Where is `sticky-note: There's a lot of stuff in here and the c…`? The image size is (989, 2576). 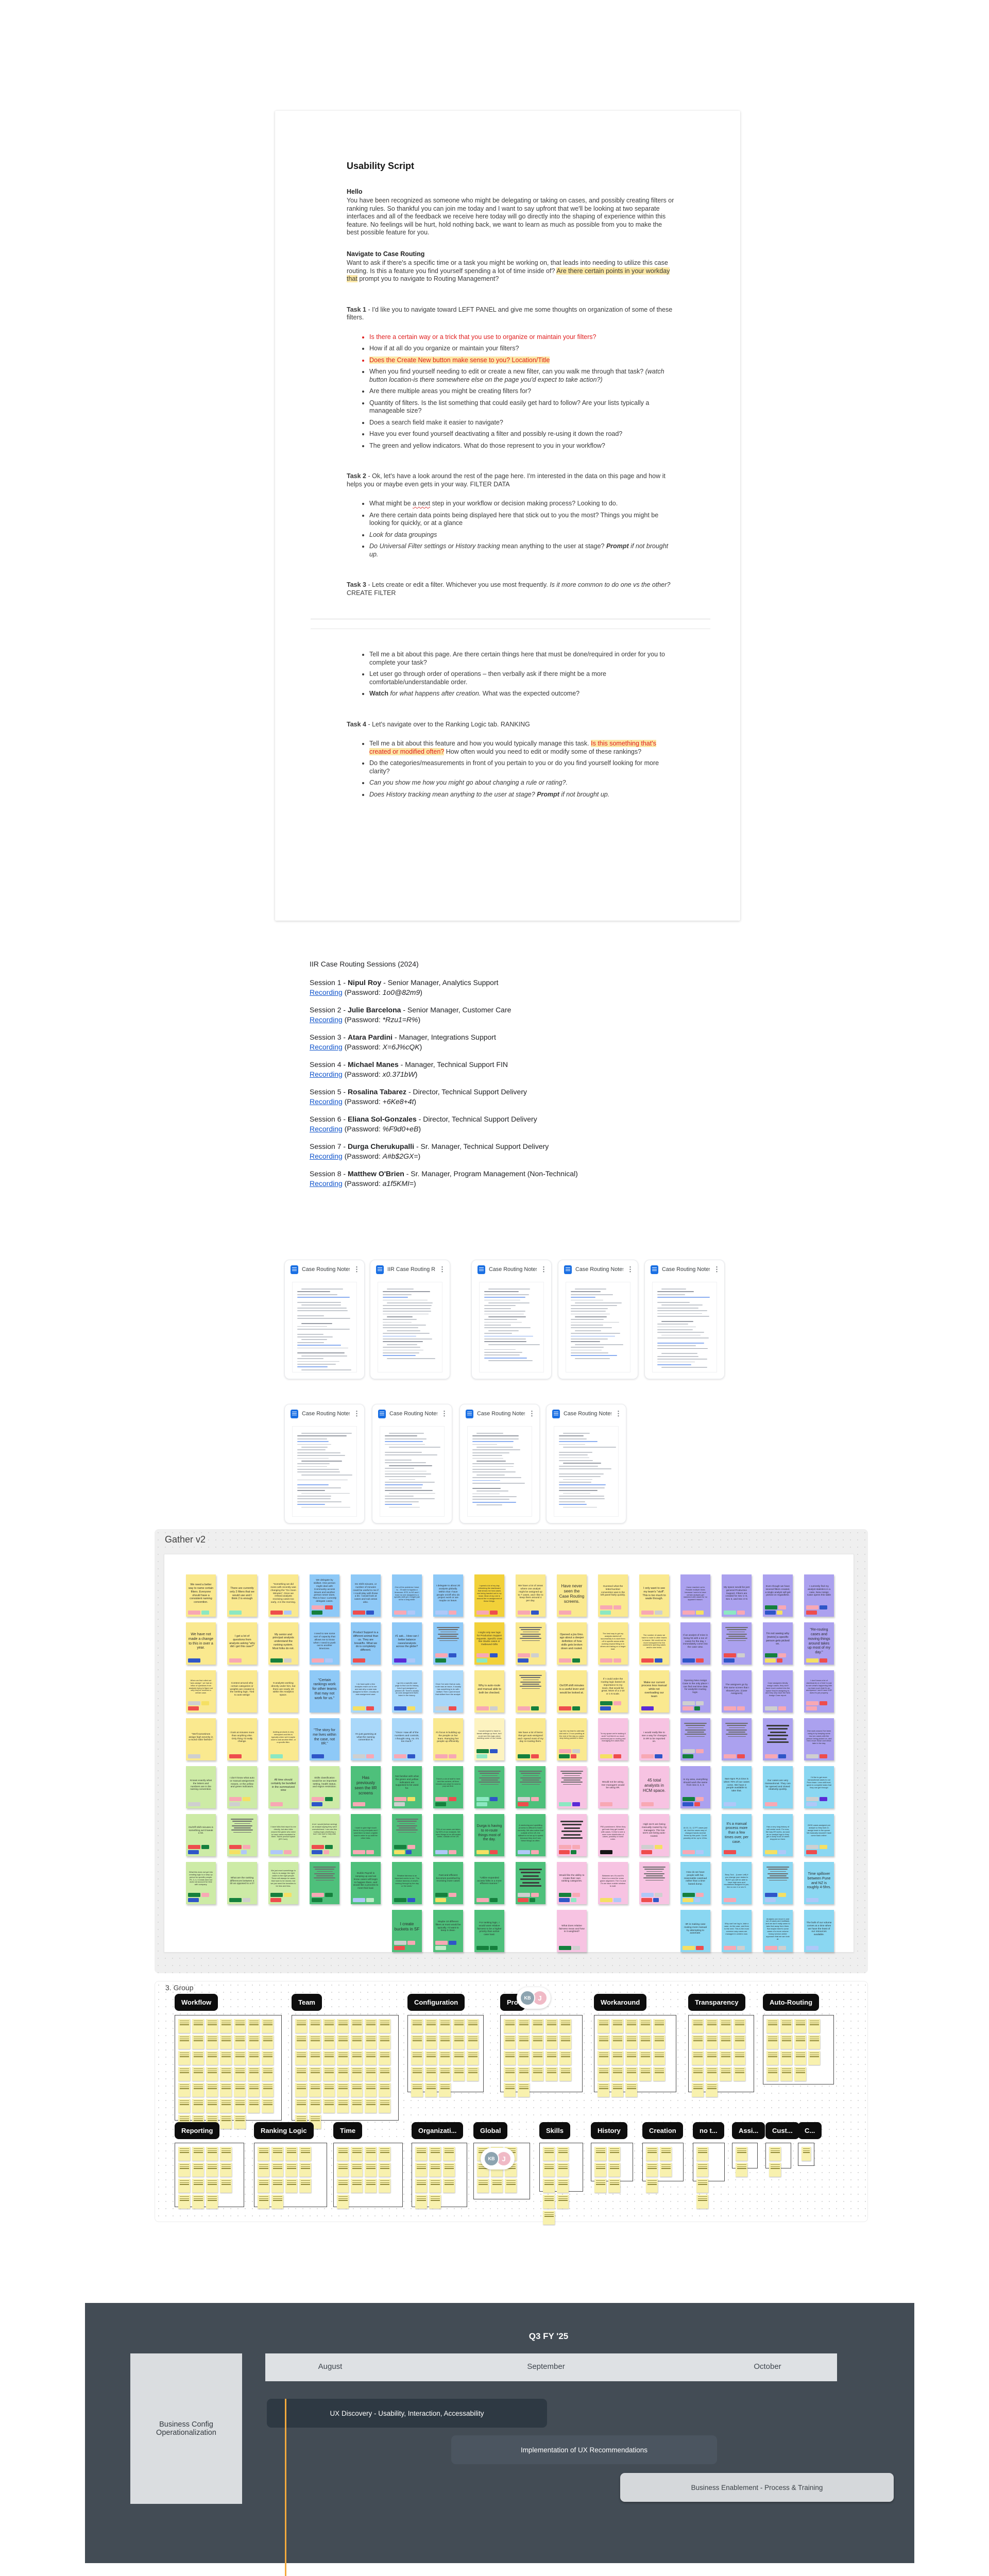
sticky-note: There's a lot of stuff in here and the c… is located at coordinates (448, 1787).